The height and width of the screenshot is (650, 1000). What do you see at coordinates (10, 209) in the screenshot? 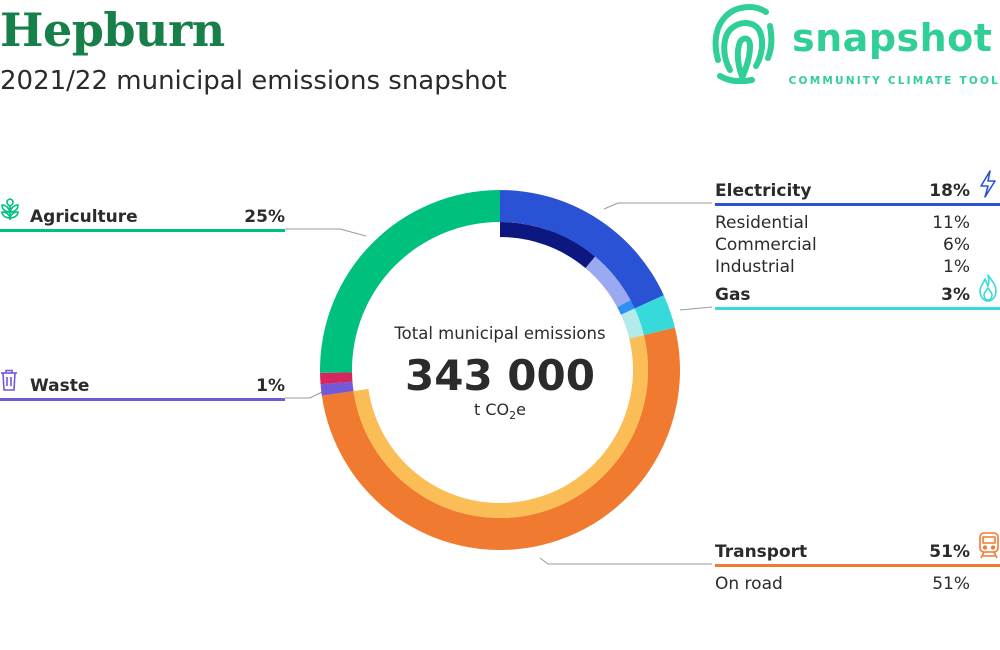
I see `leaf-icon` at bounding box center [10, 209].